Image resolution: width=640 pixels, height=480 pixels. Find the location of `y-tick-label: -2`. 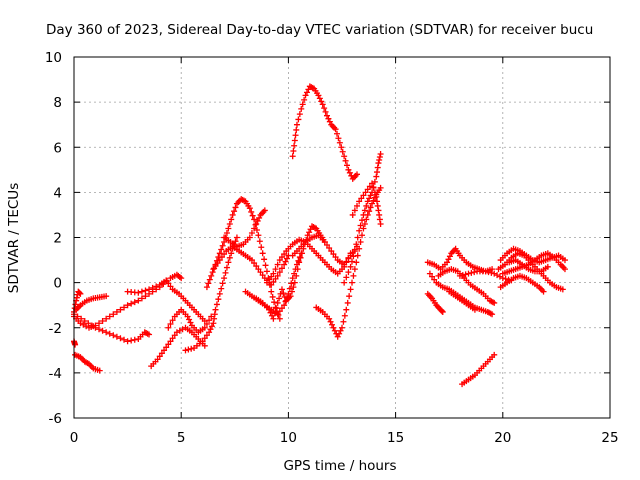

y-tick-label: -2 is located at coordinates (55, 329).